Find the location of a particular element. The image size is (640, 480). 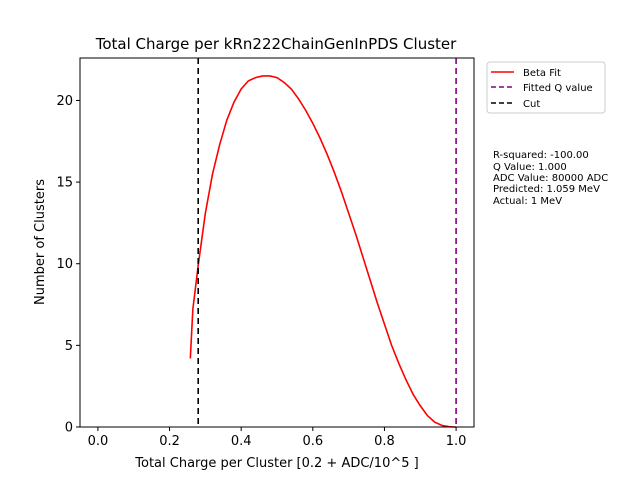

info-actual: Actual: 1 MeV is located at coordinates (527, 201).